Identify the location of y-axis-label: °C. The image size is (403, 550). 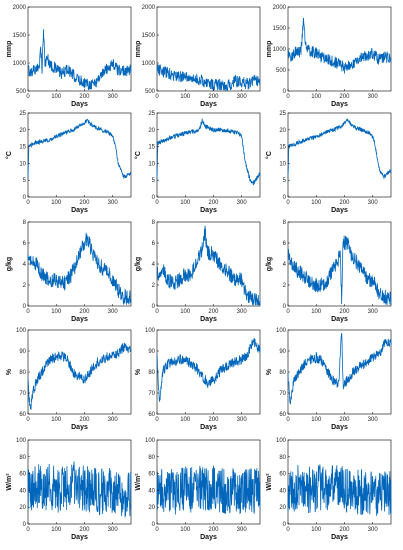
(9, 155).